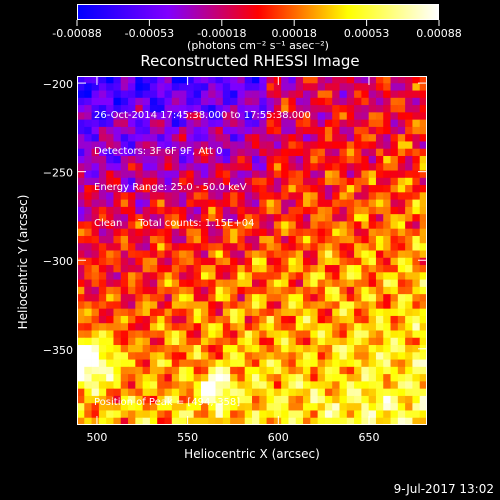 This screenshot has width=500, height=500. Describe the element at coordinates (221, 33) in the screenshot. I see `colorbar-tick-label: -0.00018` at that location.